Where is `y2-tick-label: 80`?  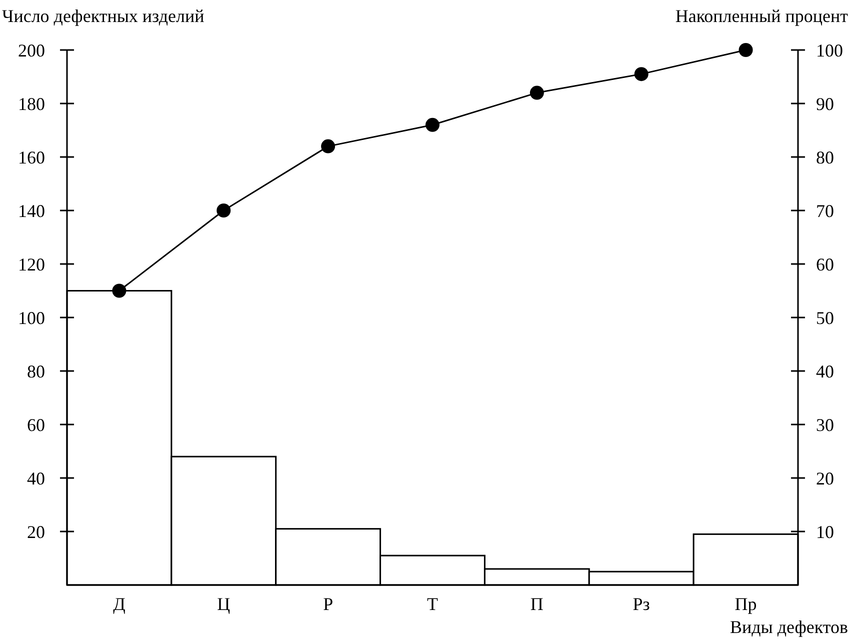
y2-tick-label: 80 is located at coordinates (825, 157).